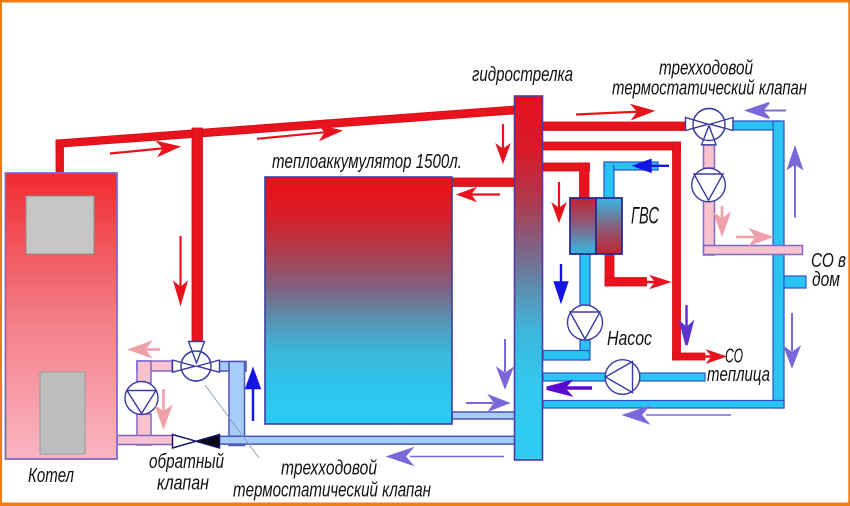 The image size is (850, 506). I want to click on svg-text: СО в, so click(828, 261).